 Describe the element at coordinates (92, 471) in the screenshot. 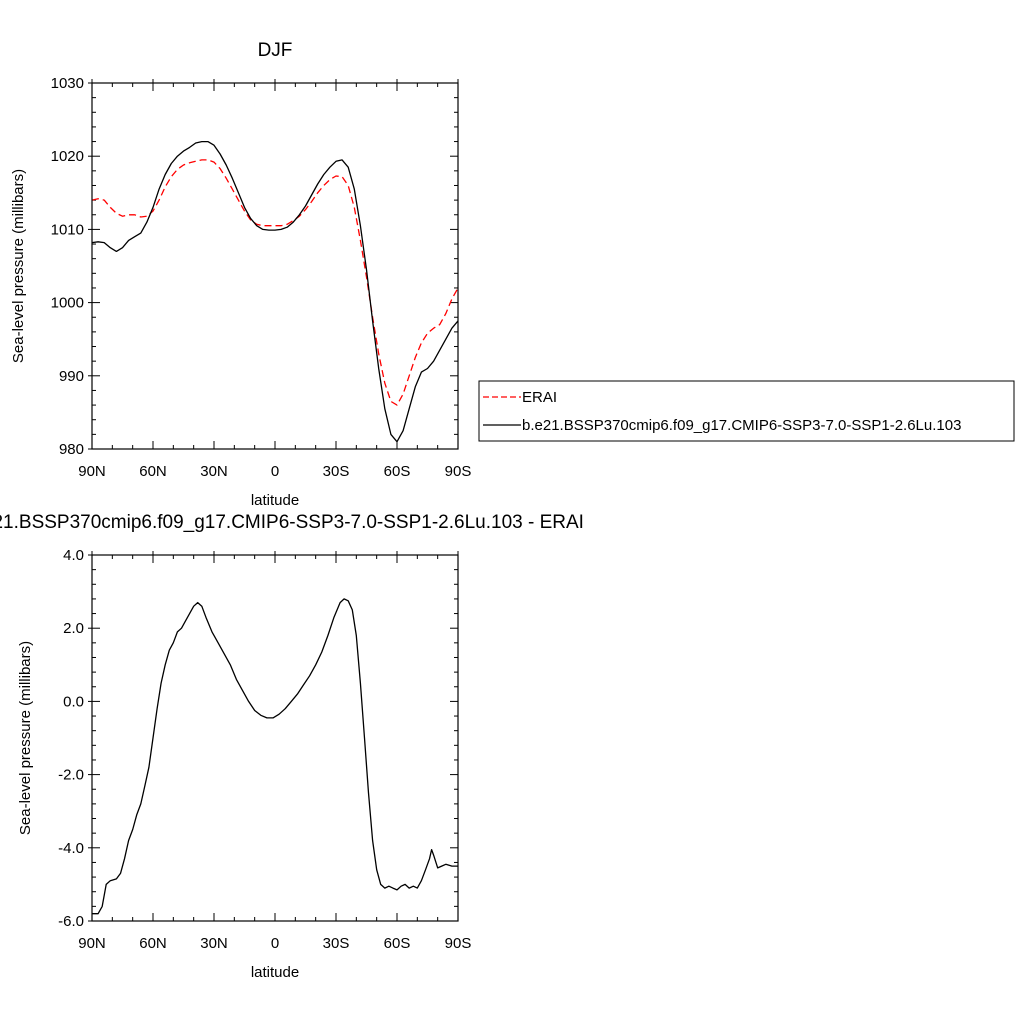

I see `top-x-tick-label: 90N` at that location.